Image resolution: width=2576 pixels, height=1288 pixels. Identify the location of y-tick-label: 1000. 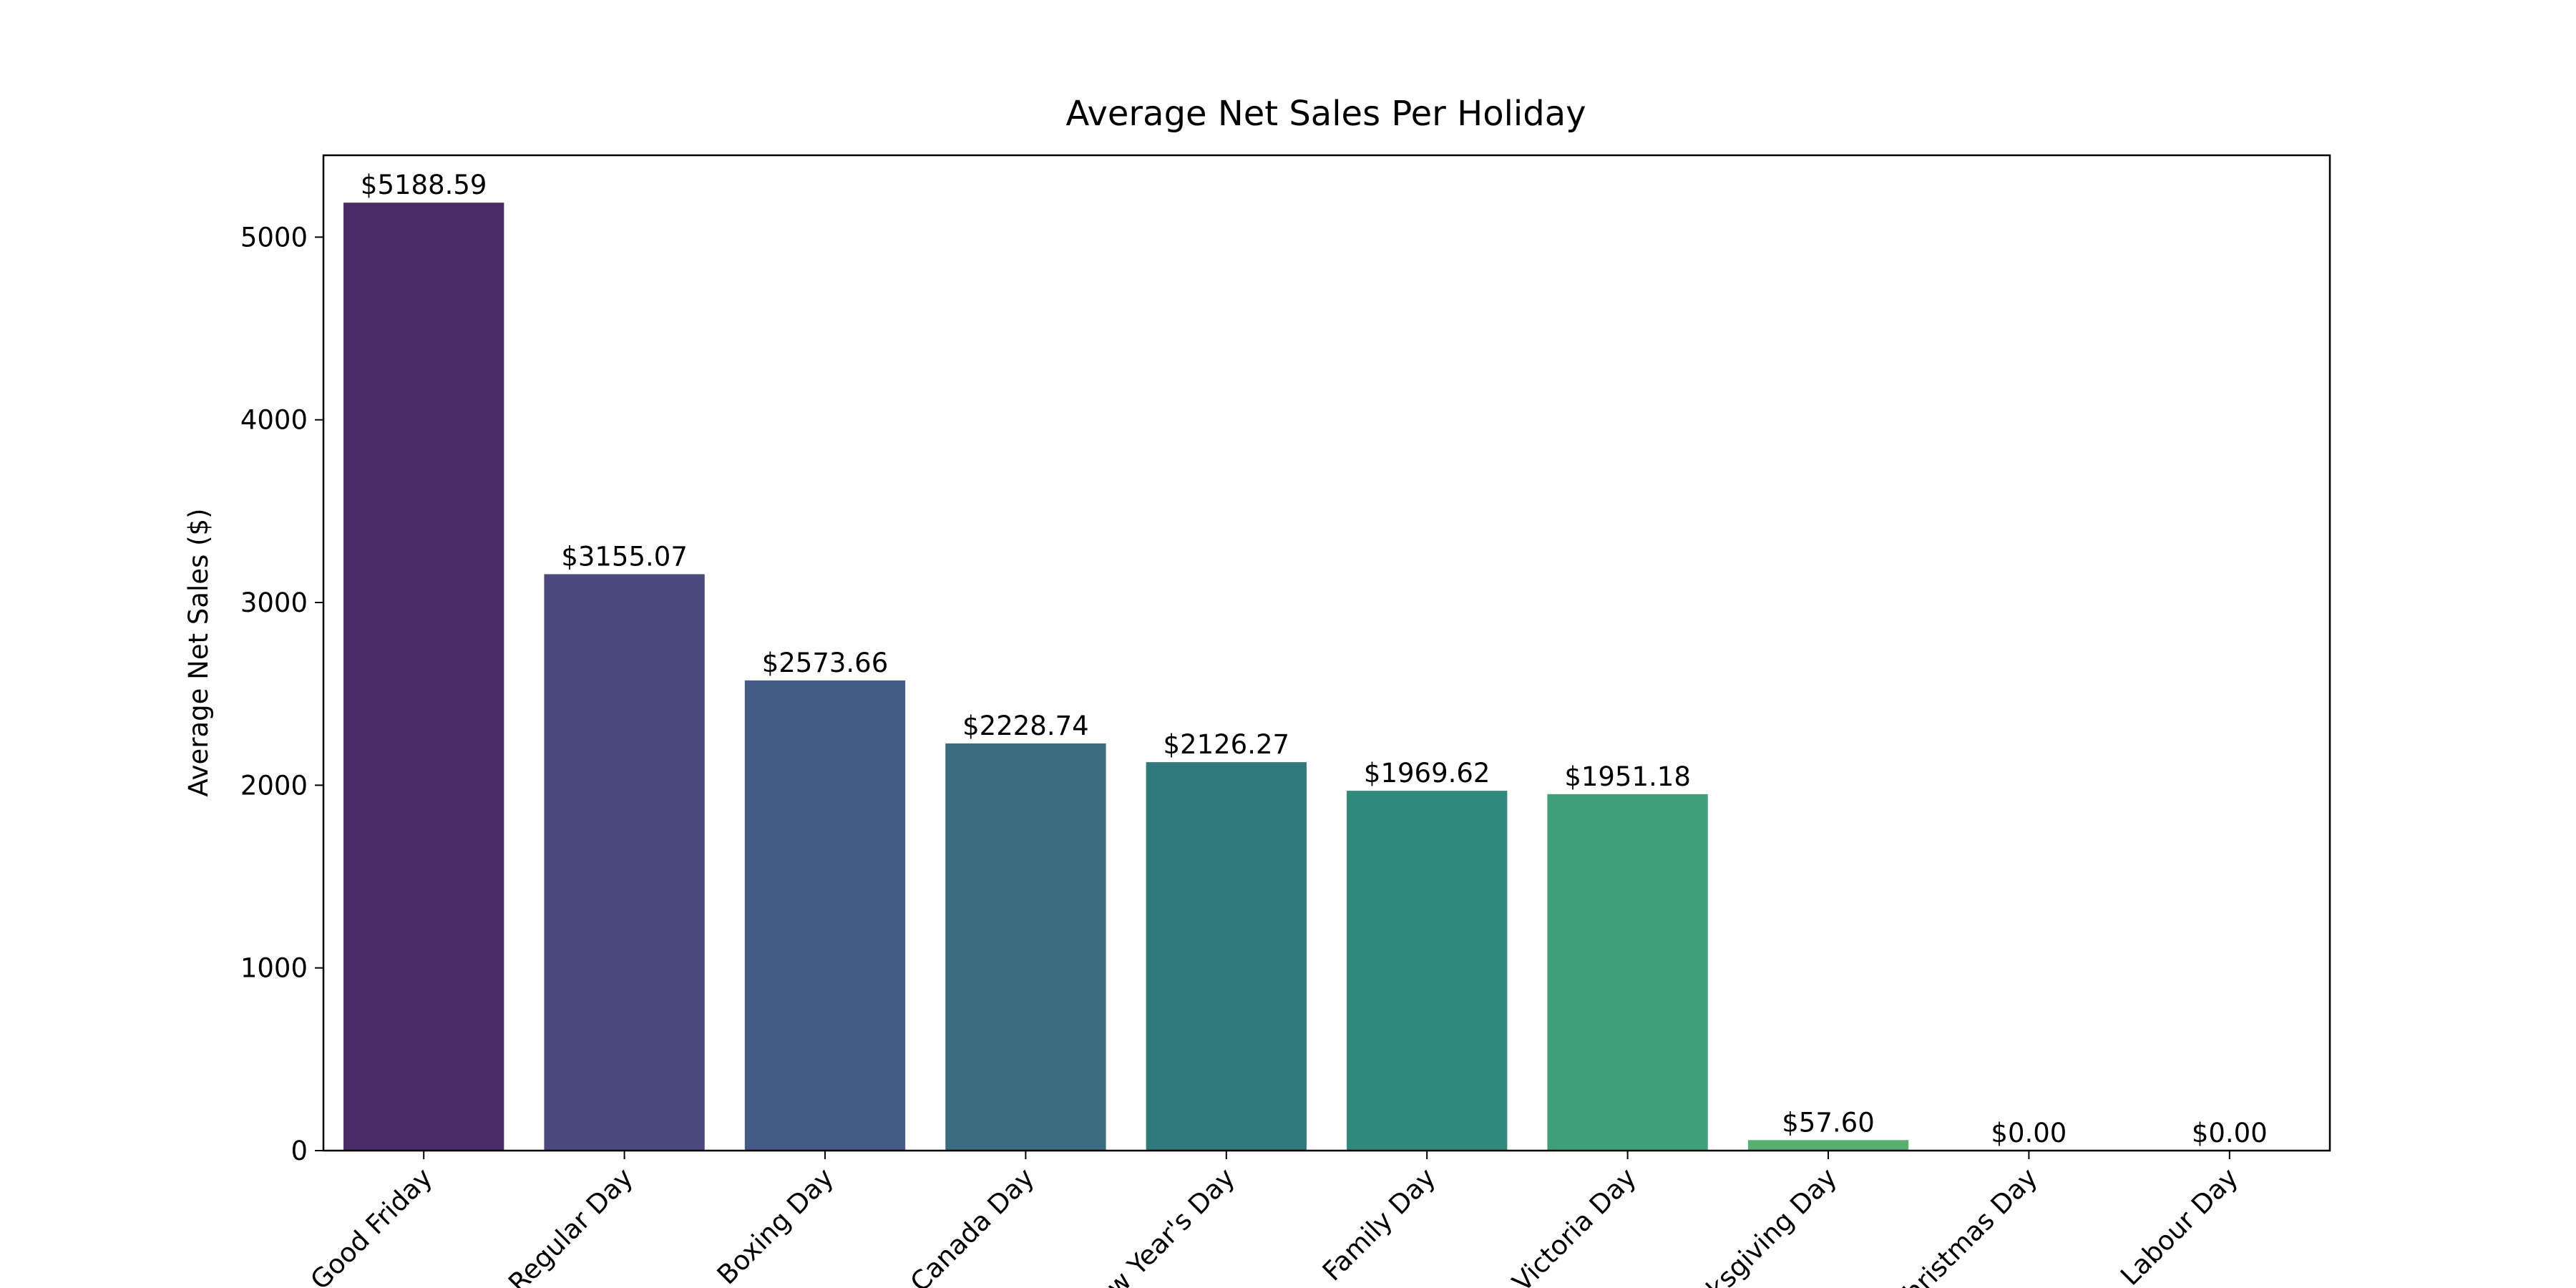
(274, 968).